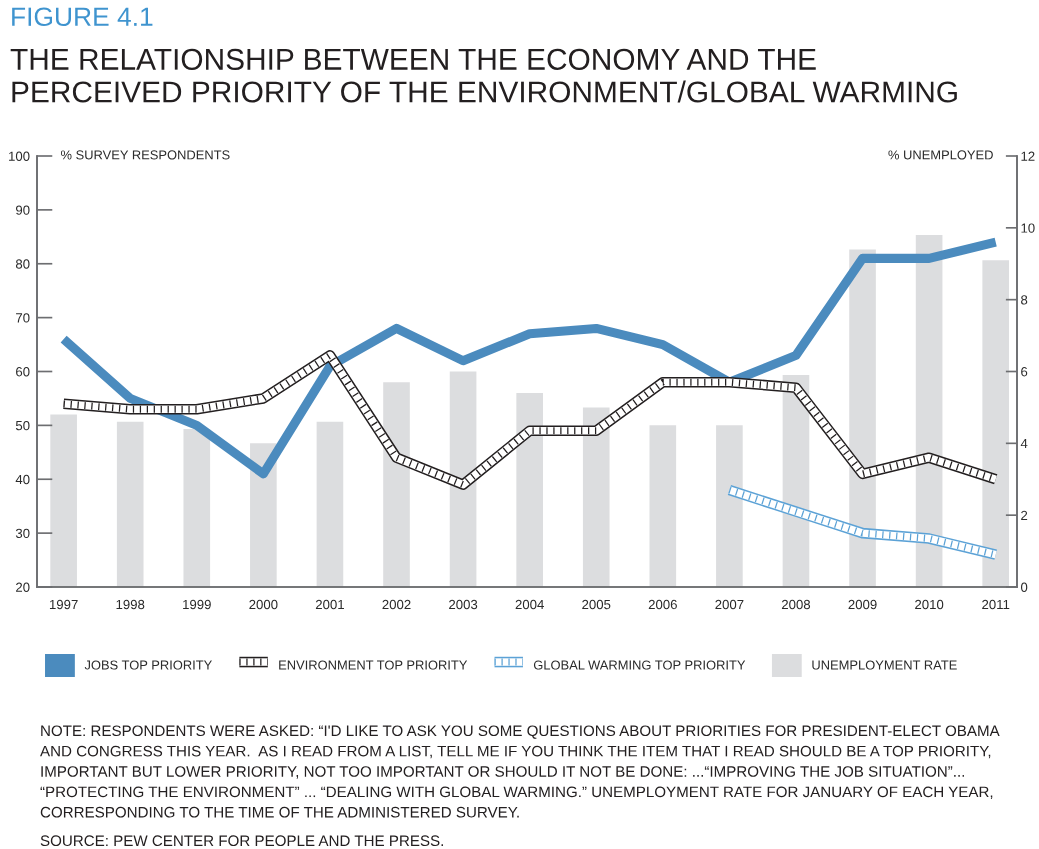 This screenshot has height=849, width=1039. Describe the element at coordinates (929, 604) in the screenshot. I see `x-tick-label: 2010` at that location.